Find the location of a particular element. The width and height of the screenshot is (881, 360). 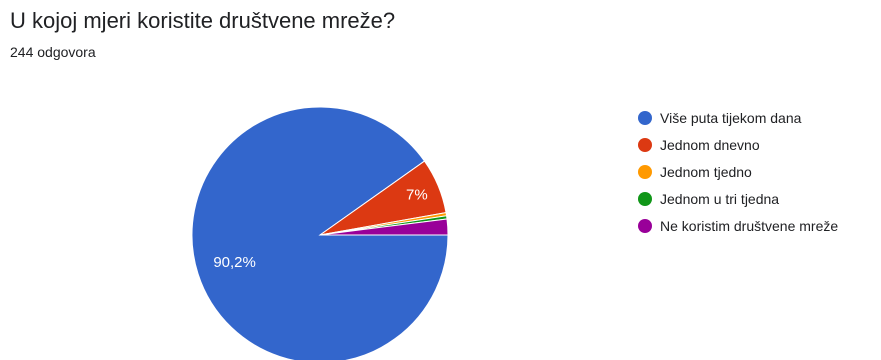

response-count: 244 odgovora is located at coordinates (53, 52).